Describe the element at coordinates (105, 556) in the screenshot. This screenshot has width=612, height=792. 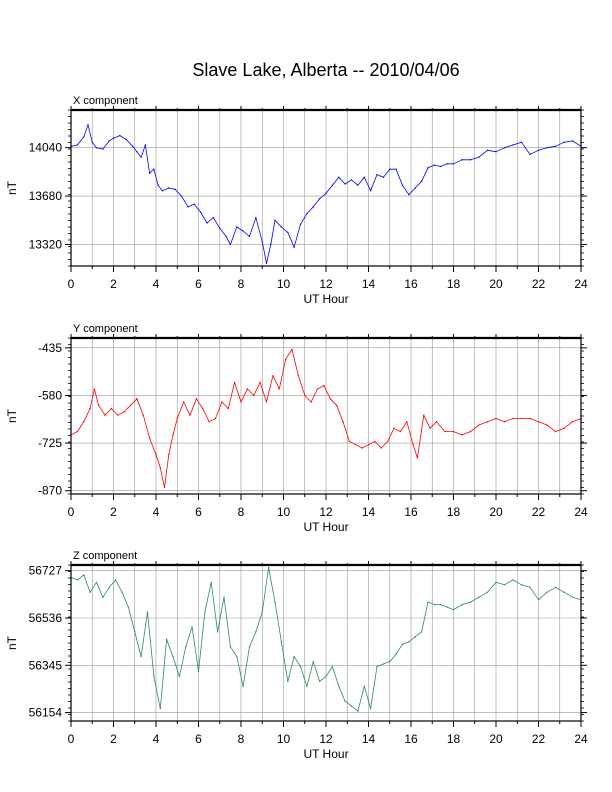
I see `panel-label: Z component` at that location.